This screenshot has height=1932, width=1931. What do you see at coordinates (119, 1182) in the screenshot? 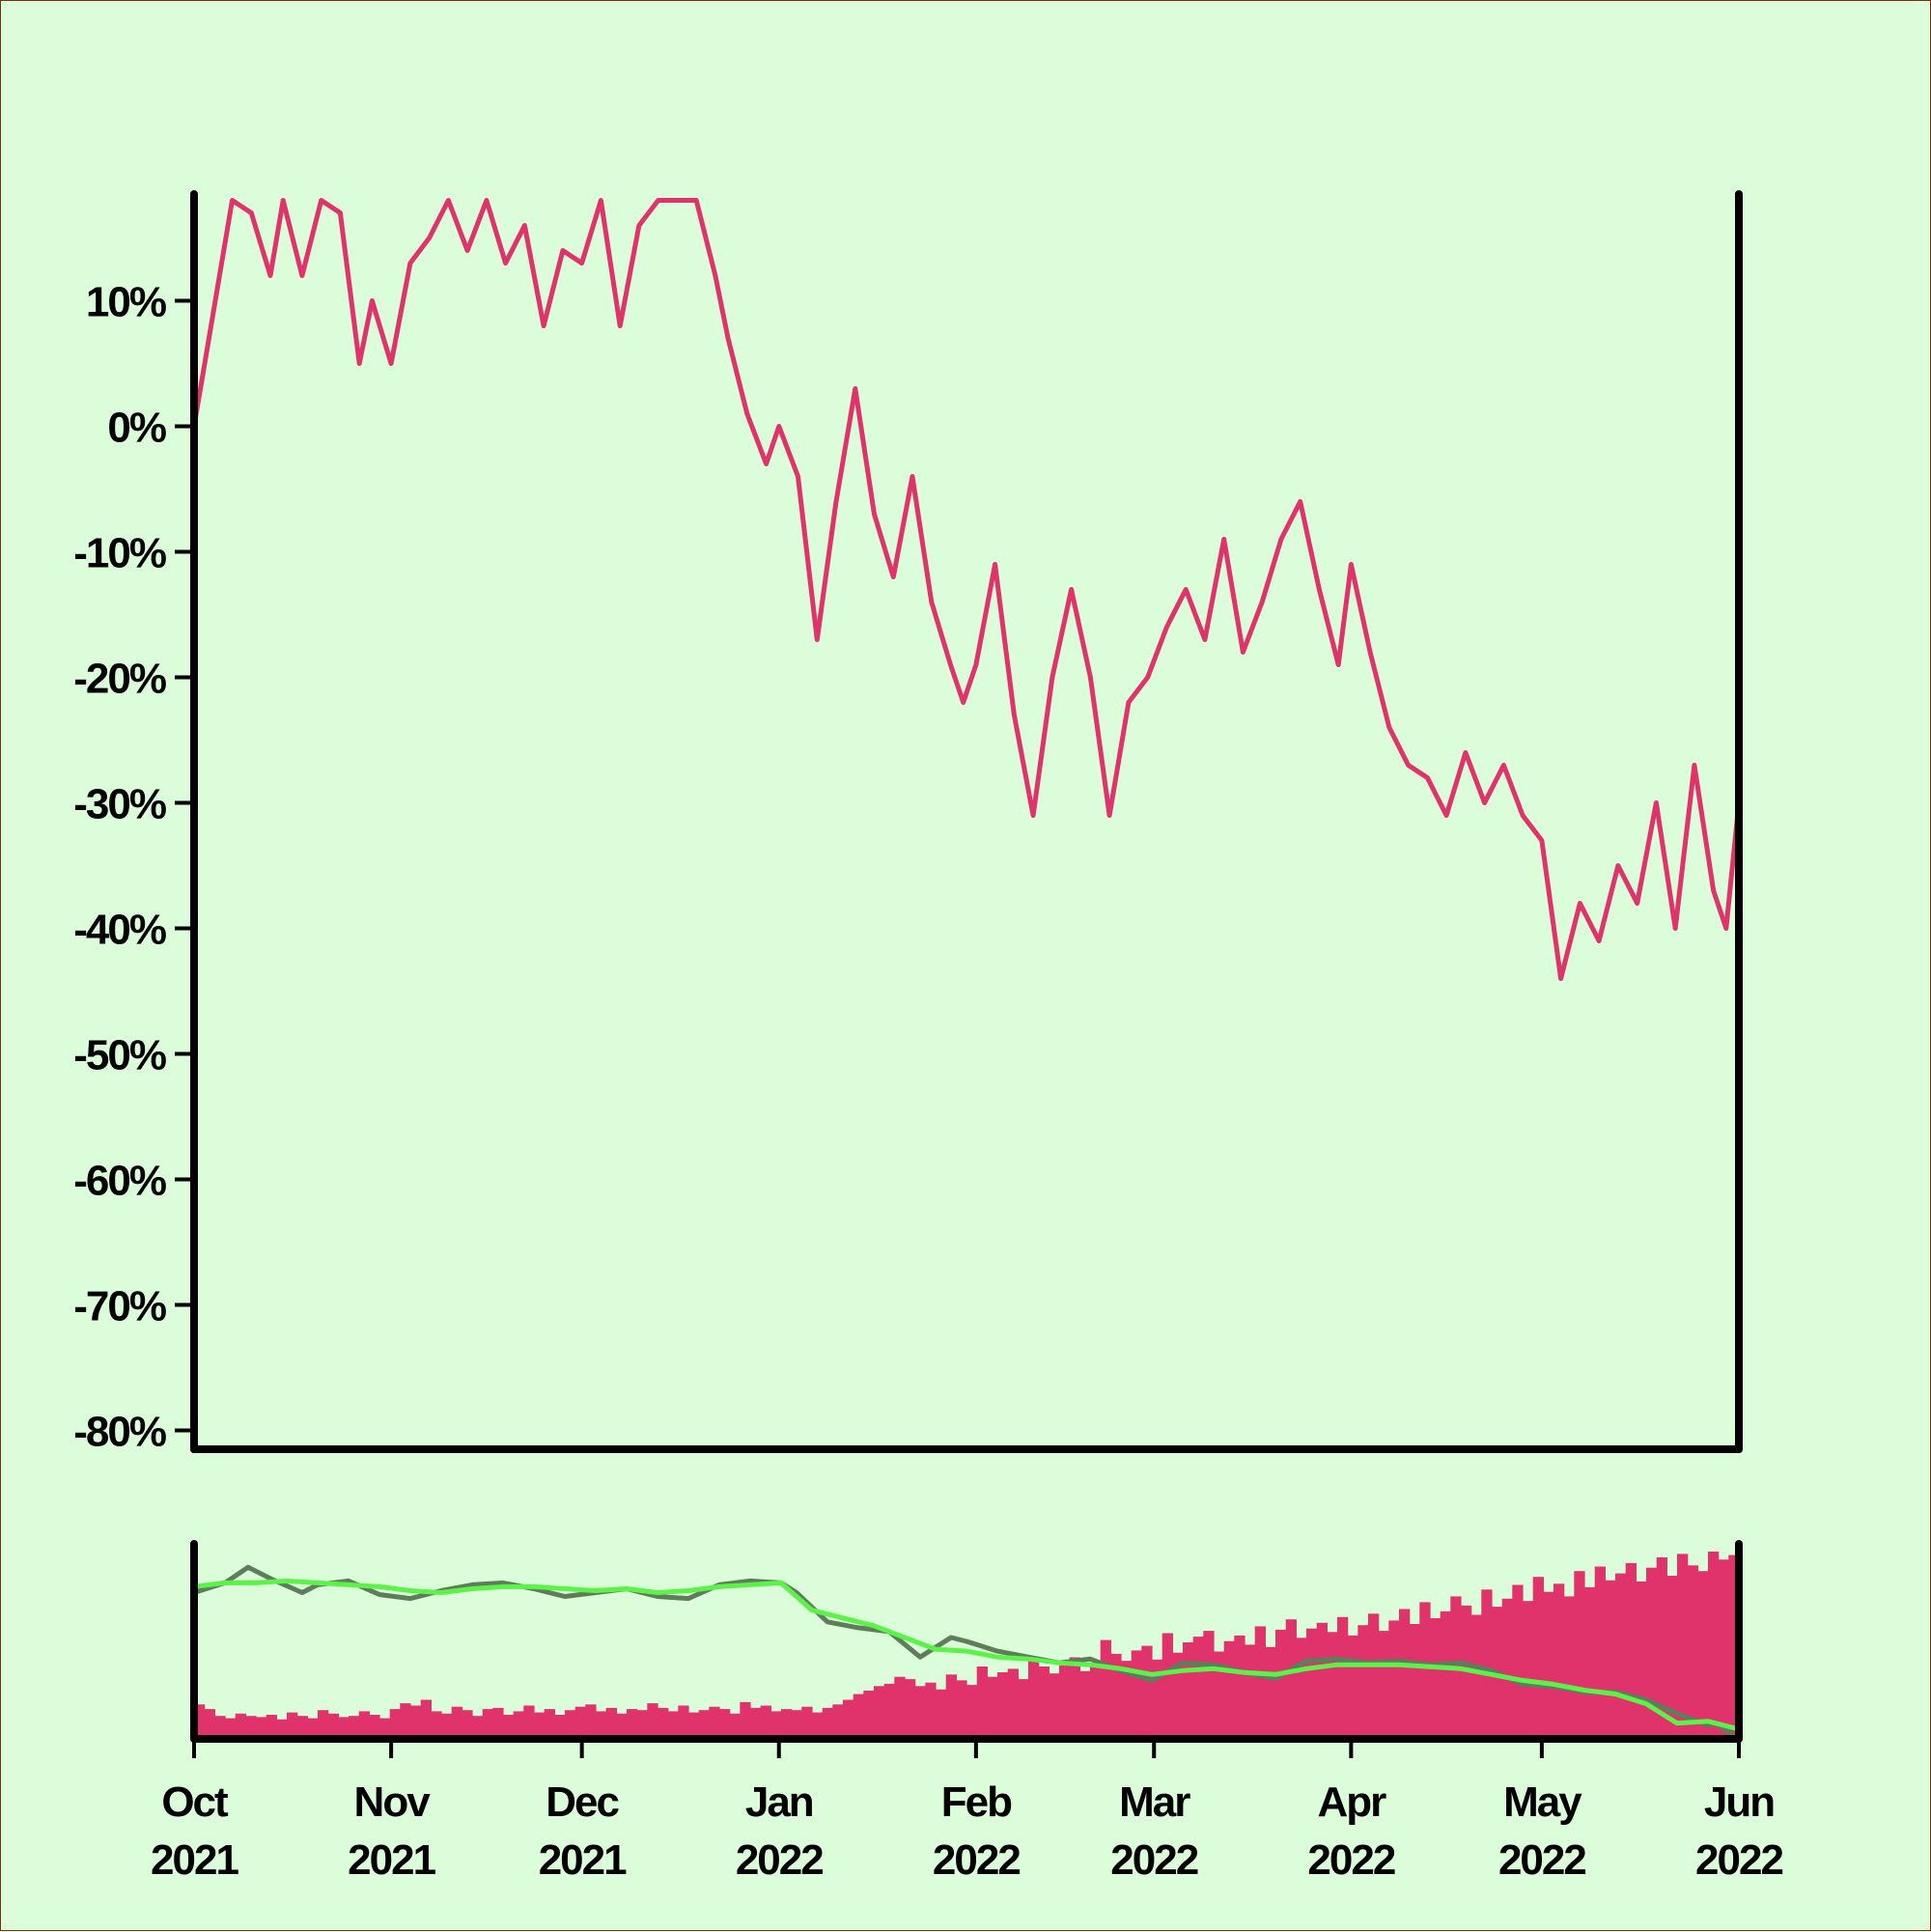
I see `y-tick-label: -60%` at bounding box center [119, 1182].